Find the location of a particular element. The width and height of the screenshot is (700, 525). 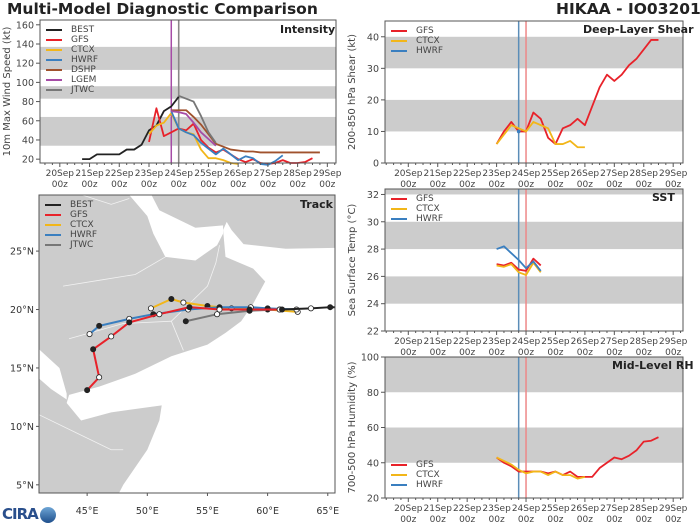

series-best is located at coordinates (131, 128).